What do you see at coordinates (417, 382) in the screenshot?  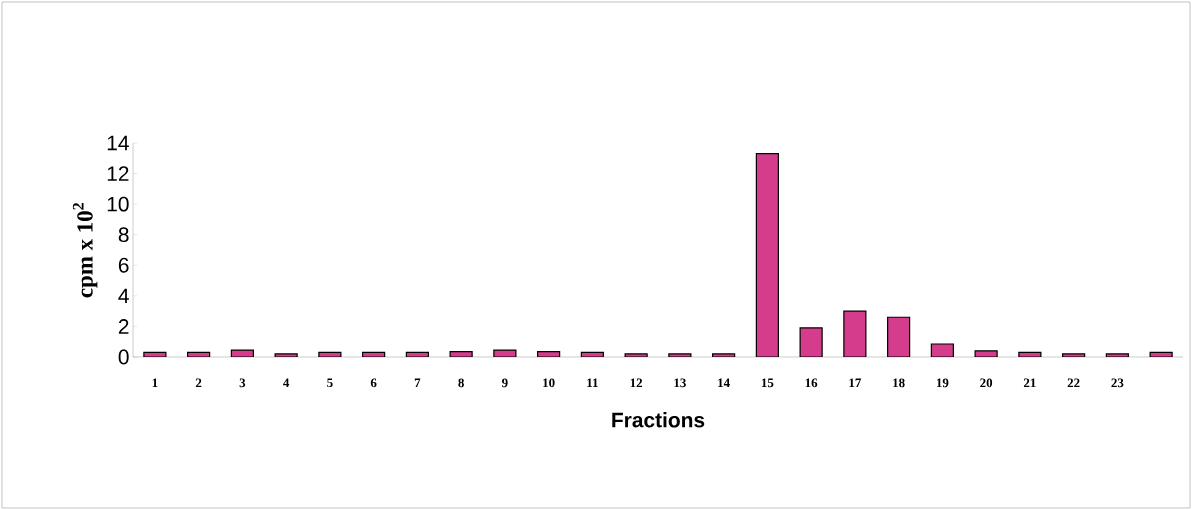 I see `x-tick-label: 7` at bounding box center [417, 382].